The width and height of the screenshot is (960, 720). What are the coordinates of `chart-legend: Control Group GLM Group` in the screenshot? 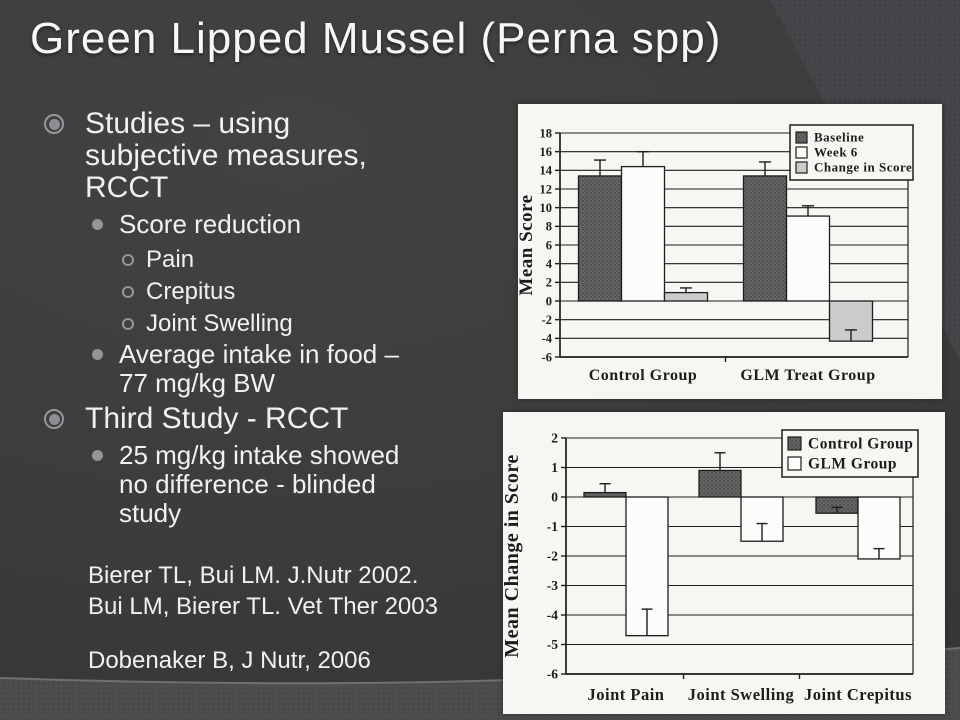 It's located at (850, 453).